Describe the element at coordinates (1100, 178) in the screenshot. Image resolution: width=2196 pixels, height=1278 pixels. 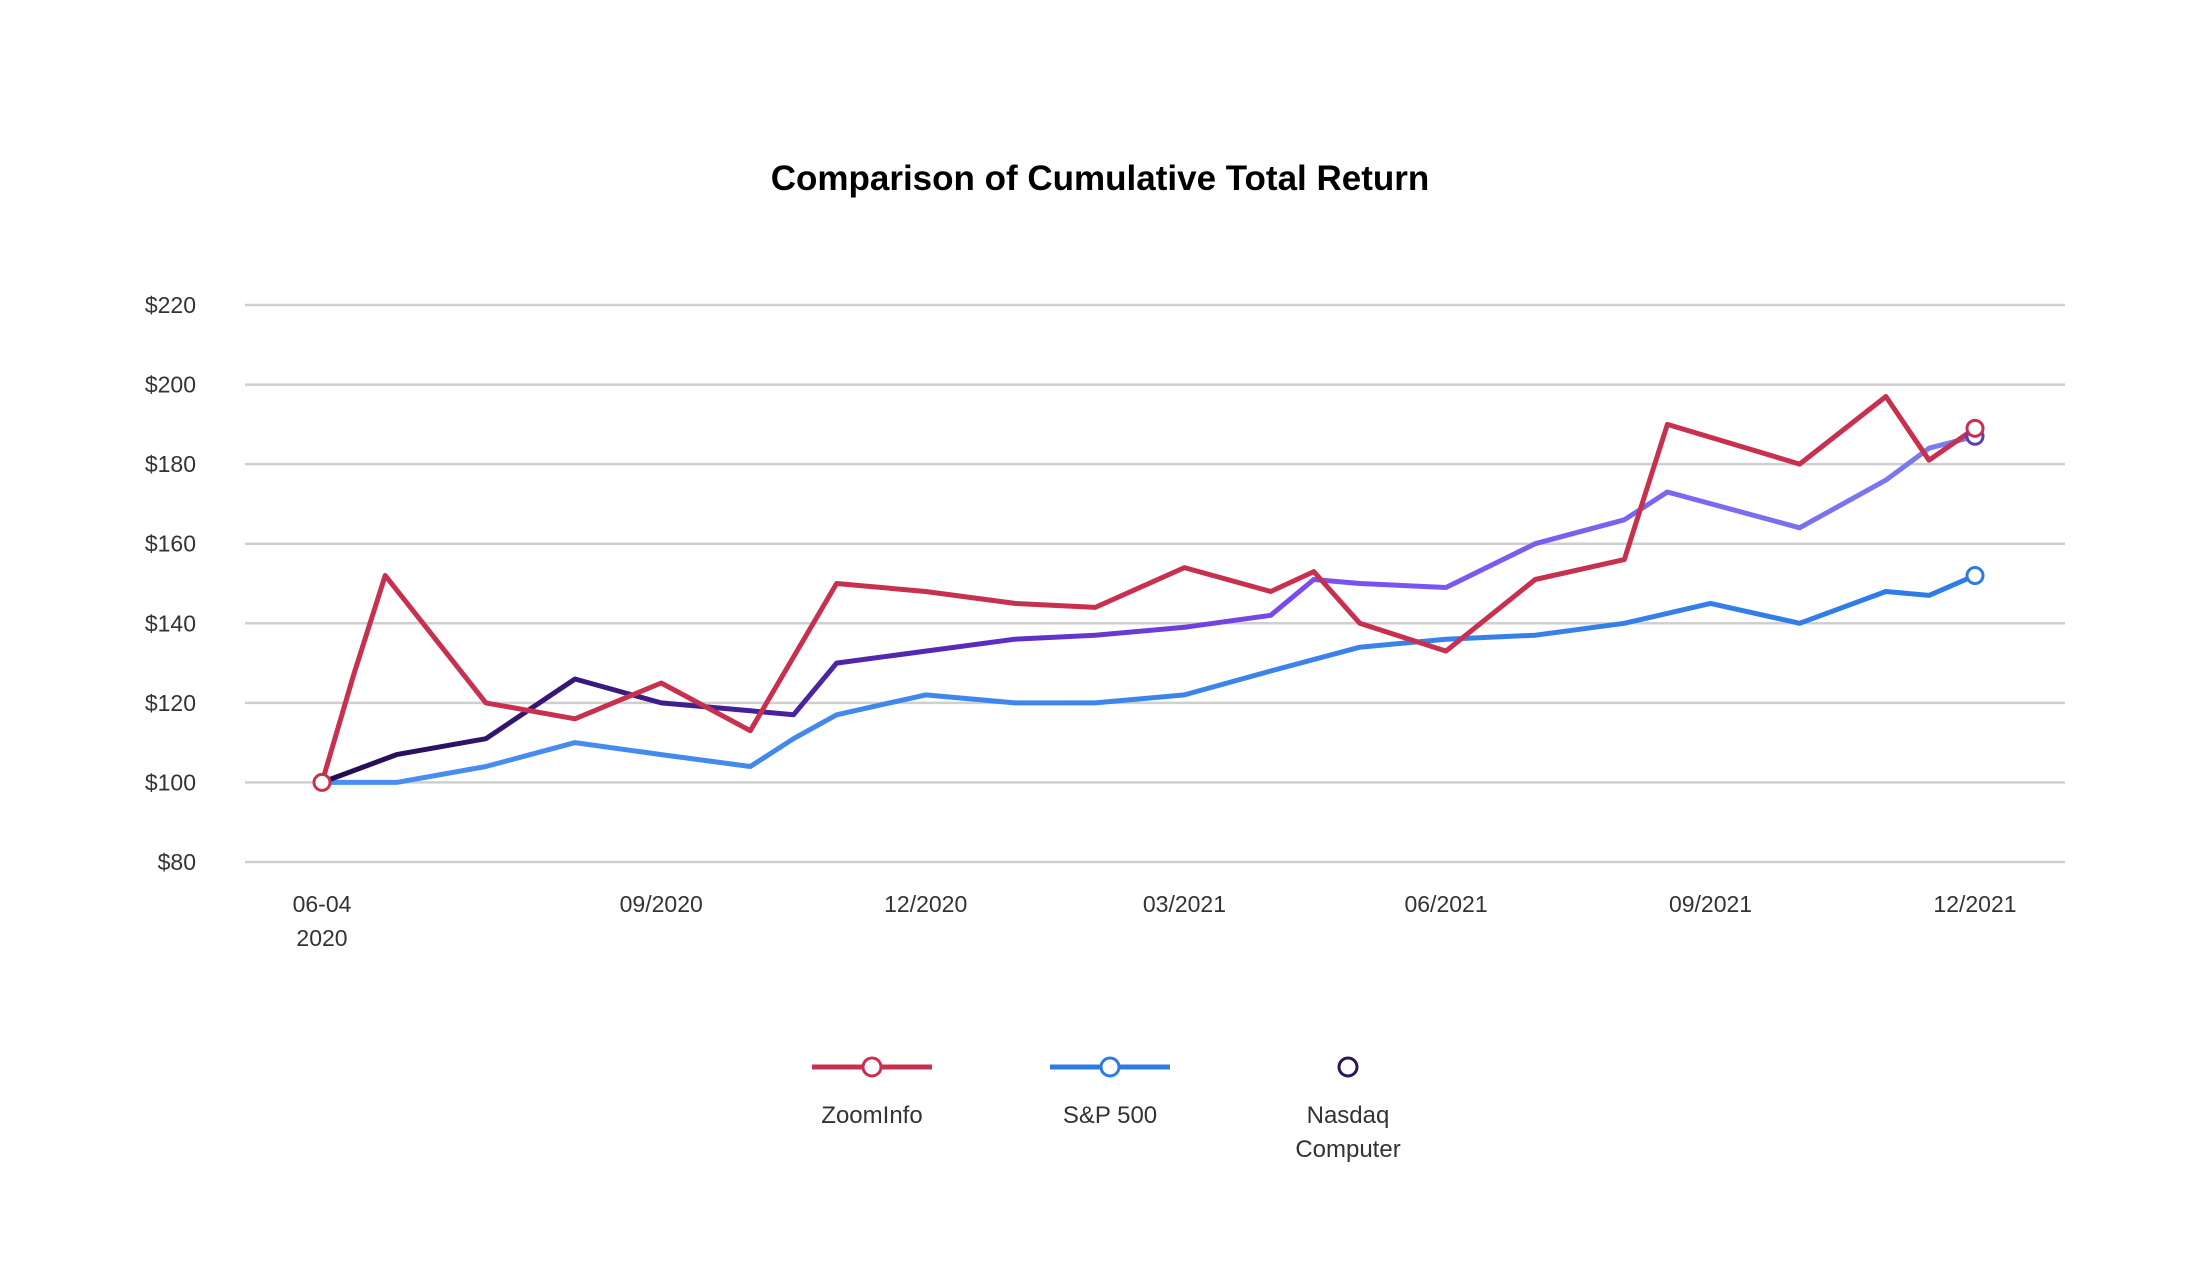
I see `chart-title: Comparison of Cumulative Total Return` at that location.